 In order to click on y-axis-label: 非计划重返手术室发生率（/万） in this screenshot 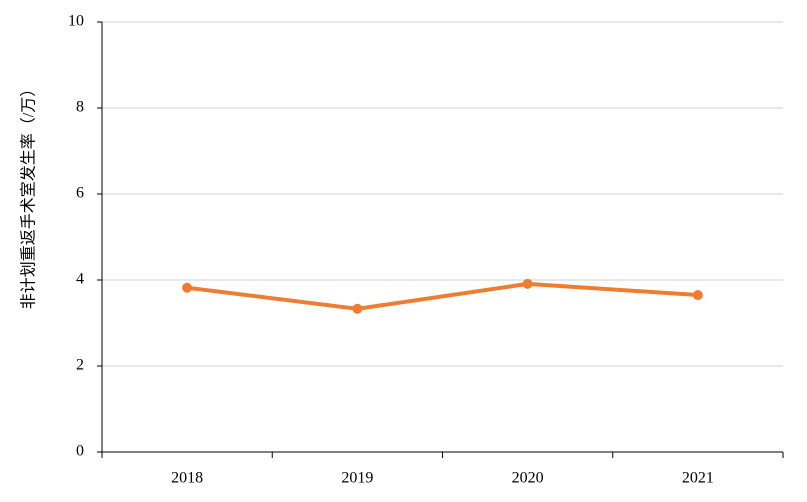, I will do `click(29, 195)`.